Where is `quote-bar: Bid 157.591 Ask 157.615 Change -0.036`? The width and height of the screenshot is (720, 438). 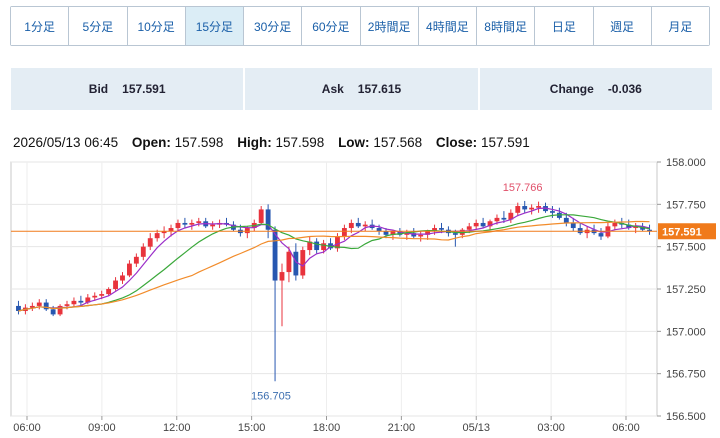 quote-bar: Bid 157.591 Ask 157.615 Change -0.036 is located at coordinates (361, 89).